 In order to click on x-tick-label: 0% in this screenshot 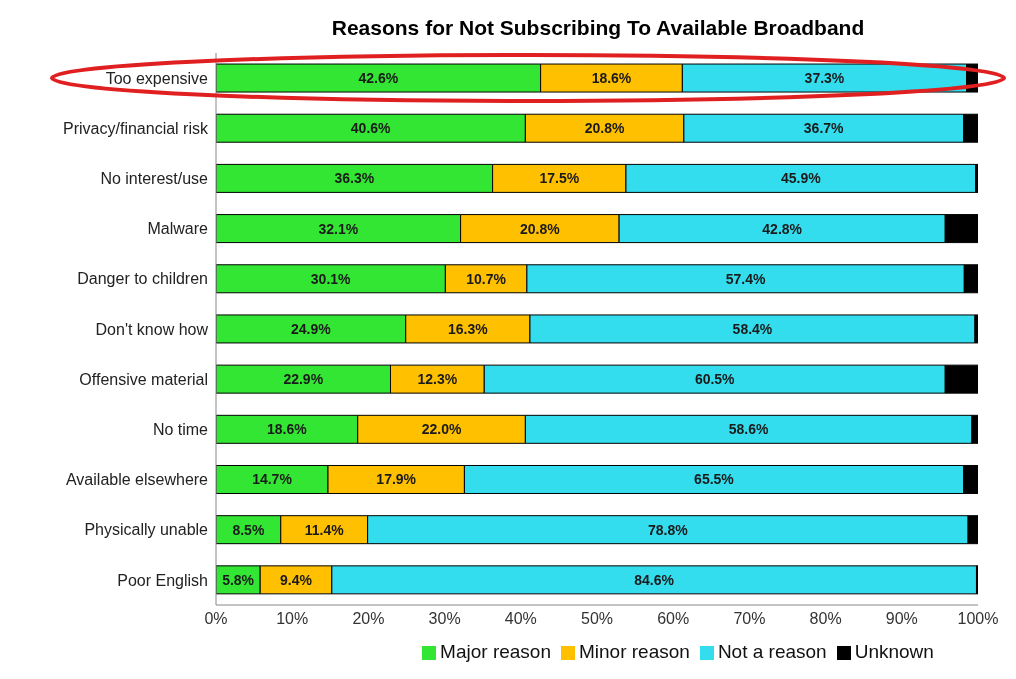, I will do `click(216, 619)`.